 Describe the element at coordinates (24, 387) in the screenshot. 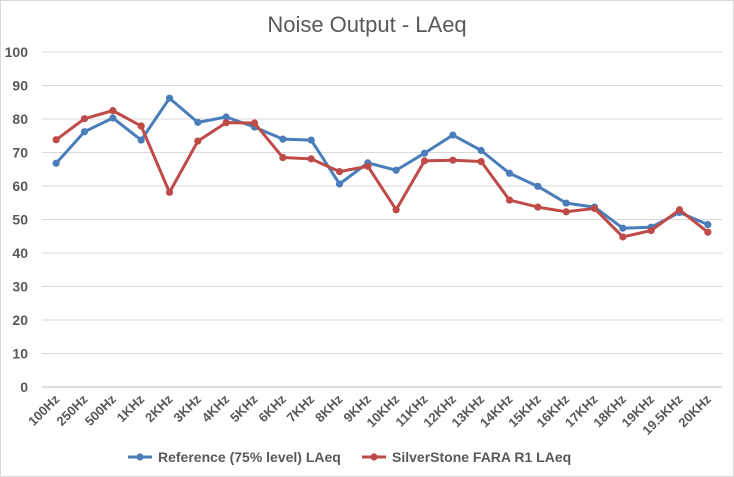

I see `y-tick-label: 0` at that location.